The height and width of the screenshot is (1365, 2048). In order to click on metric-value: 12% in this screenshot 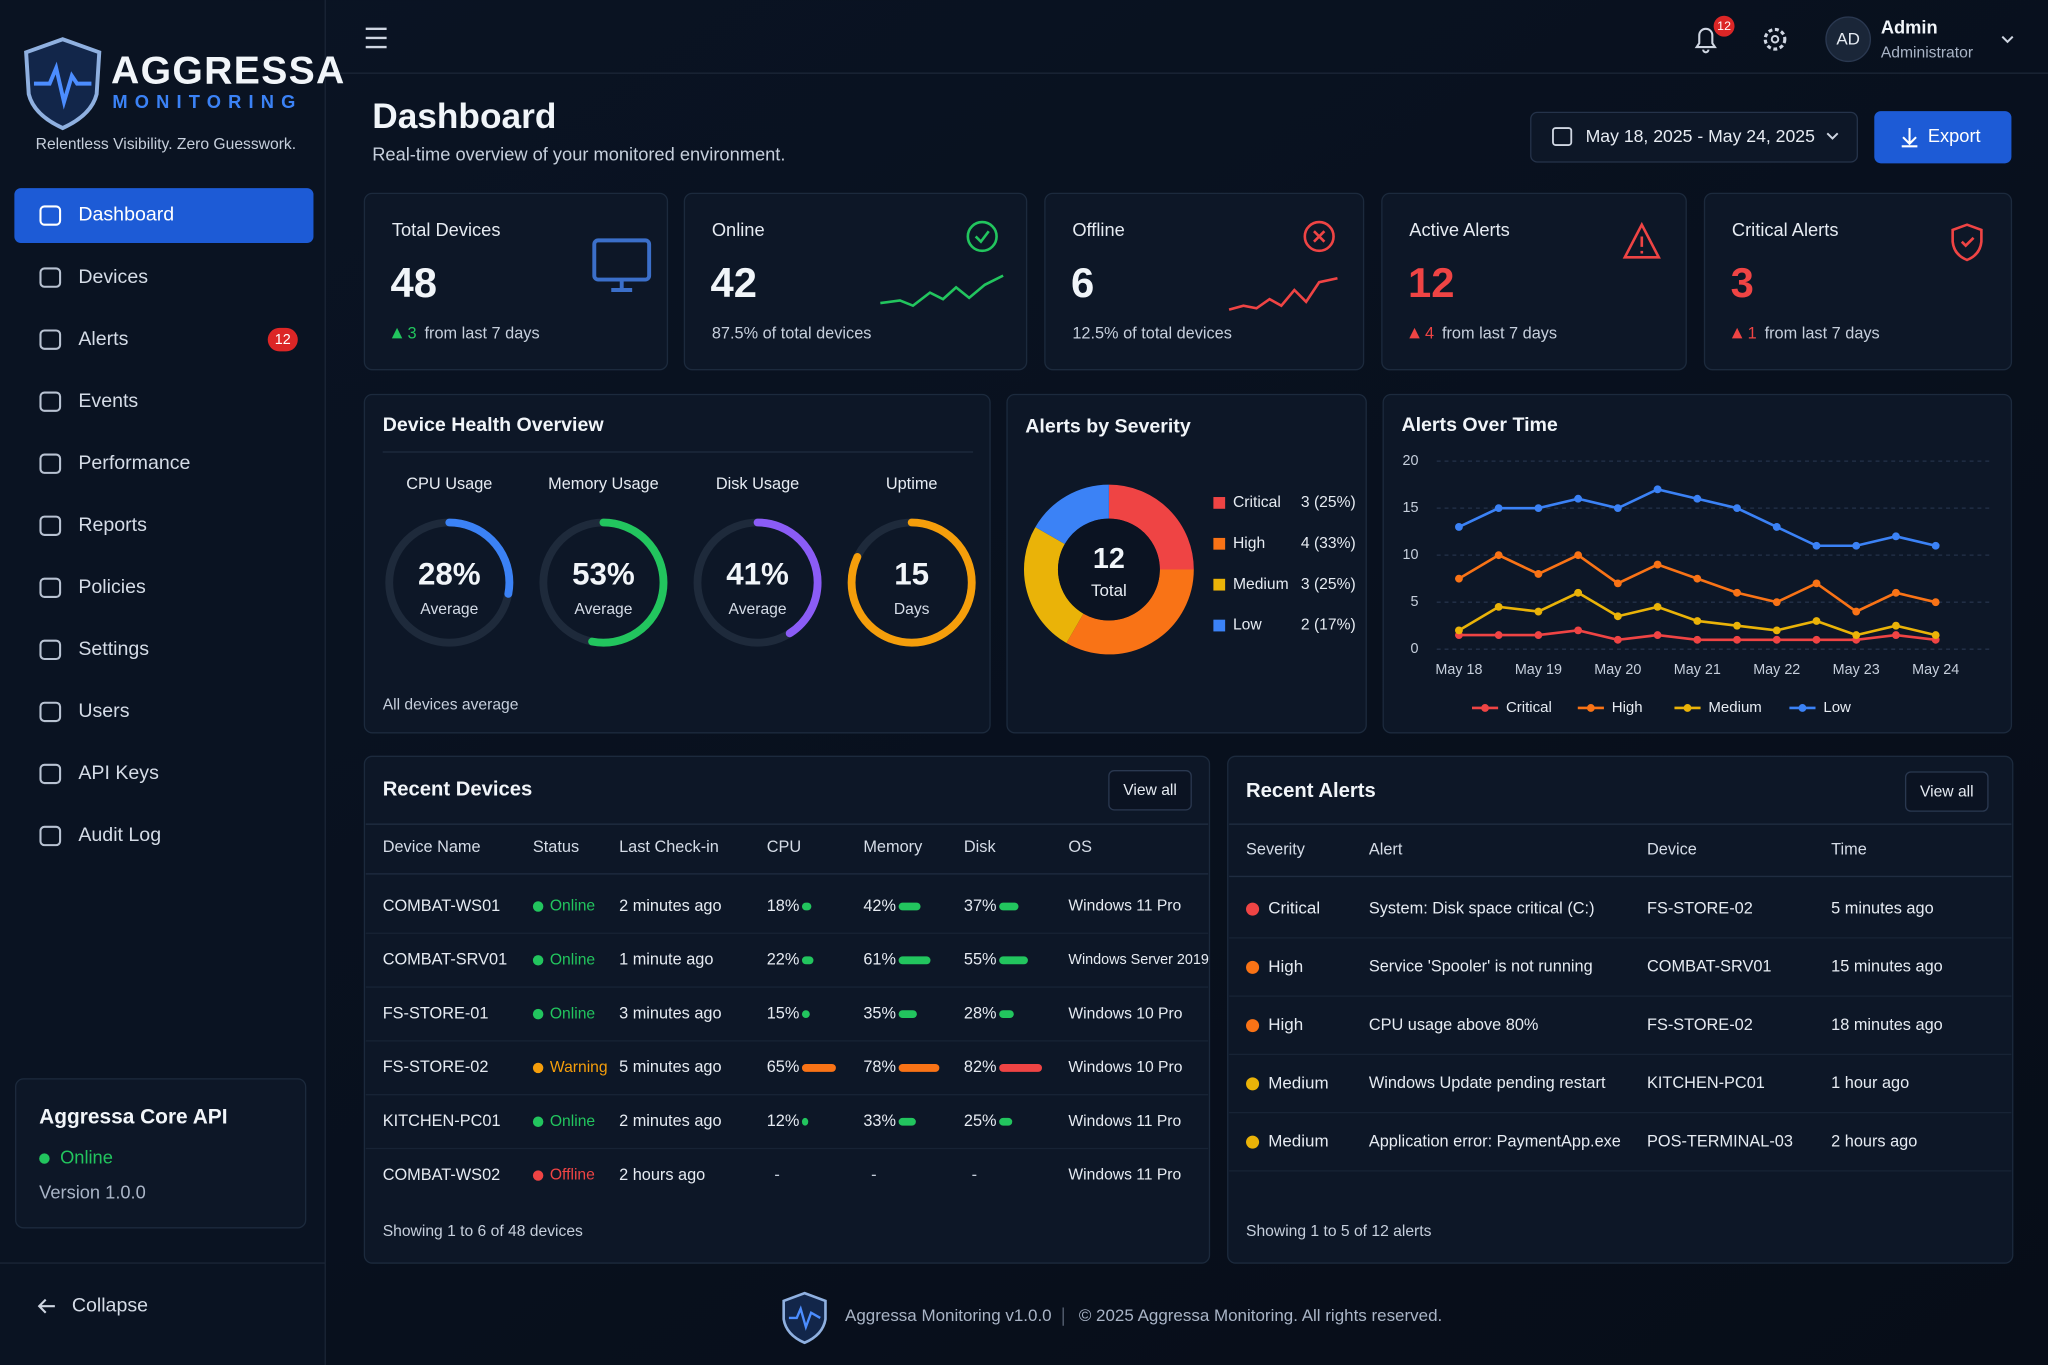, I will do `click(783, 1121)`.